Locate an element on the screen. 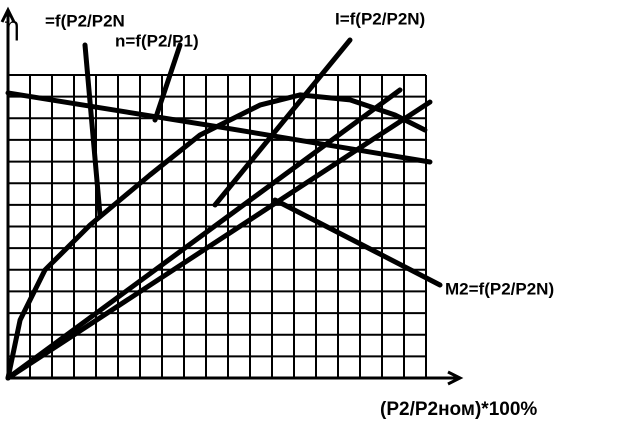  curve-label: I=f(P2/P2N) is located at coordinates (380, 18).